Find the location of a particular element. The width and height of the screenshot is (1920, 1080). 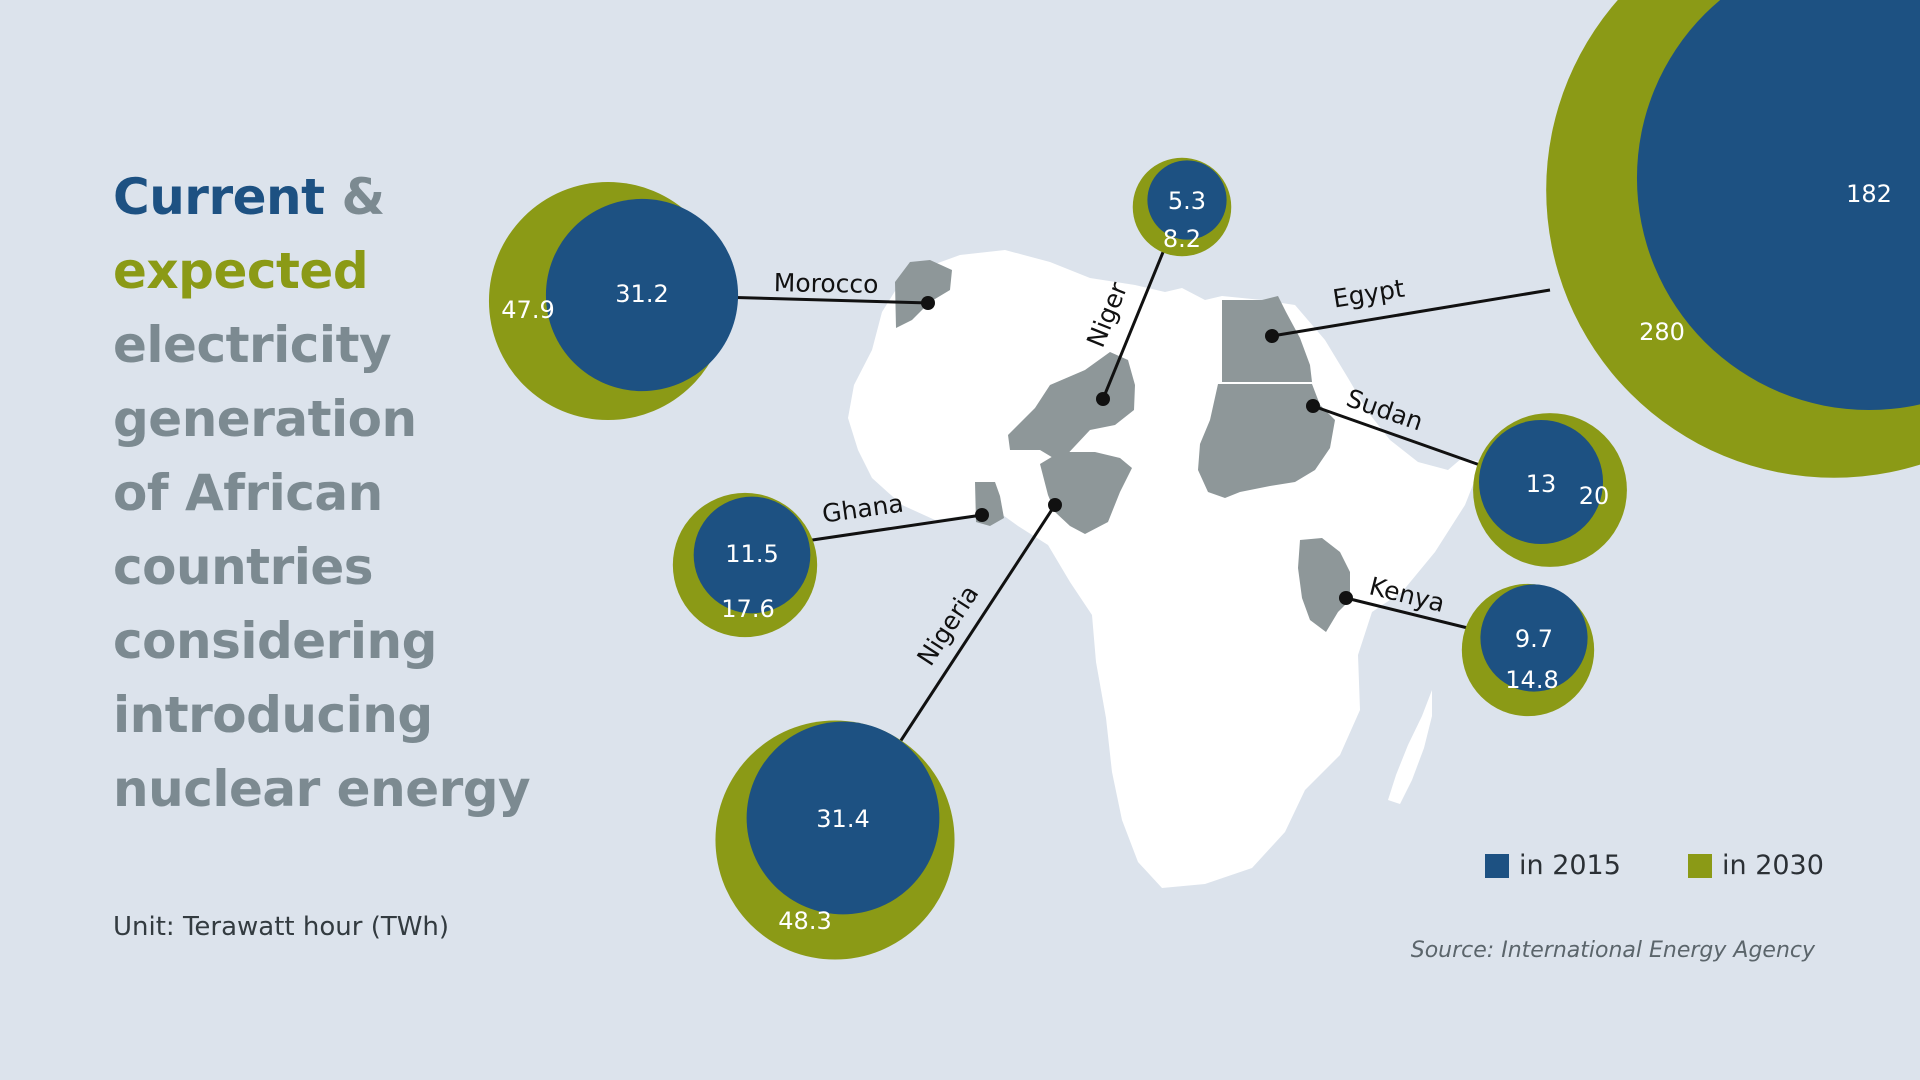

value-2015-morocco: 31.2 is located at coordinates (641, 294).